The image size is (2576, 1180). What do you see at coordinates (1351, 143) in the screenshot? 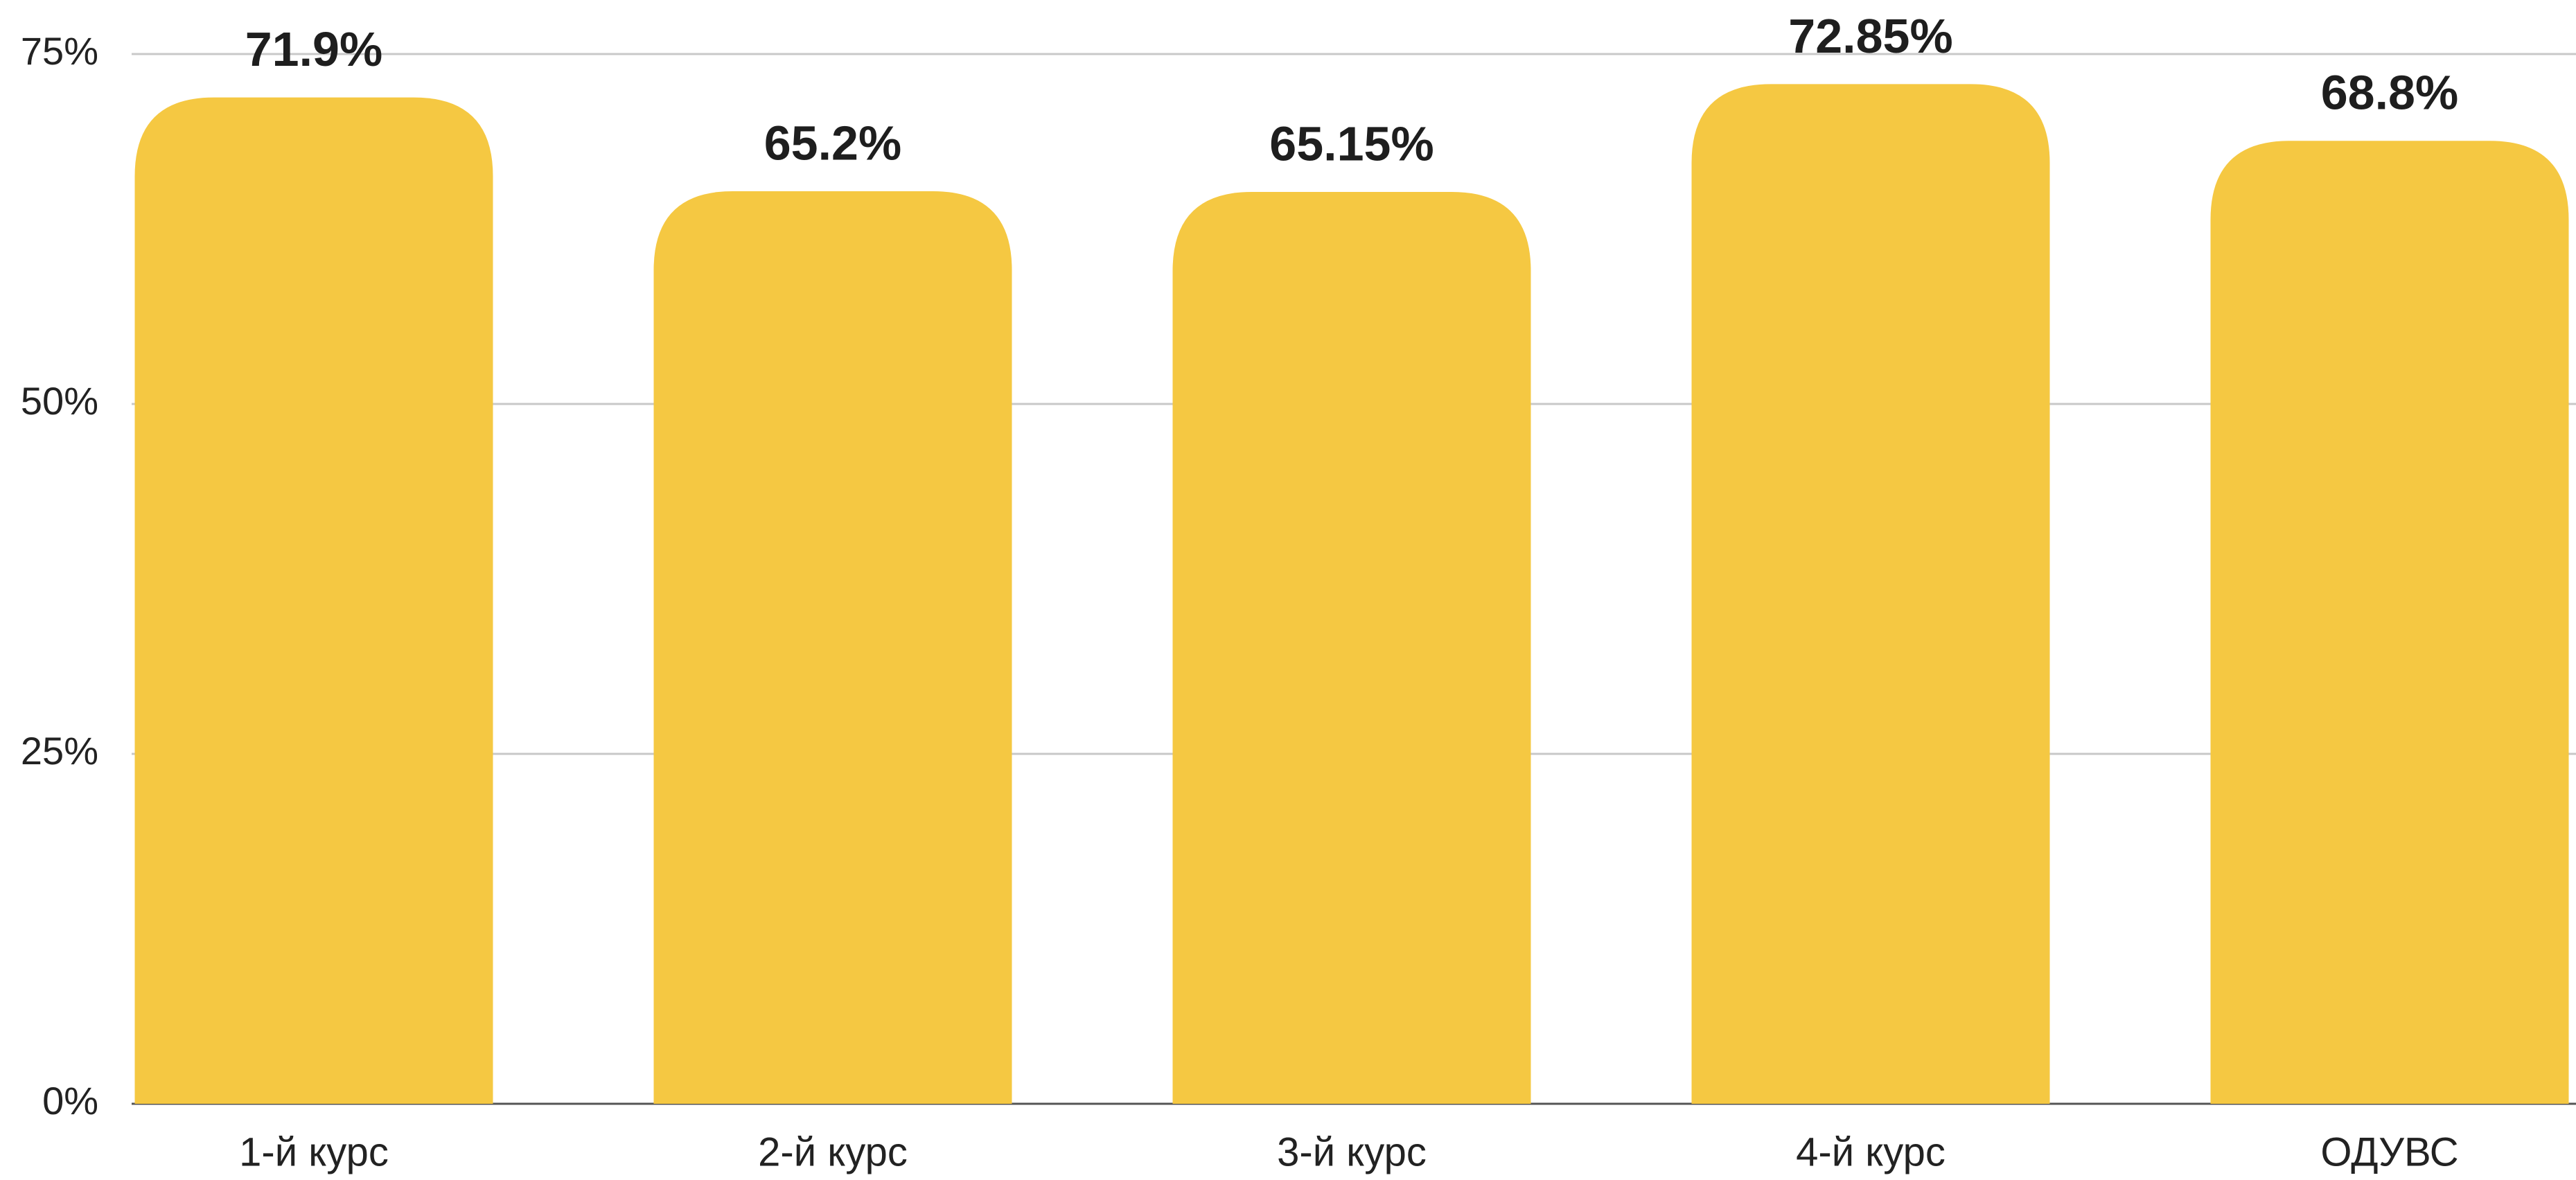
I see `value-label: 65.15%` at bounding box center [1351, 143].